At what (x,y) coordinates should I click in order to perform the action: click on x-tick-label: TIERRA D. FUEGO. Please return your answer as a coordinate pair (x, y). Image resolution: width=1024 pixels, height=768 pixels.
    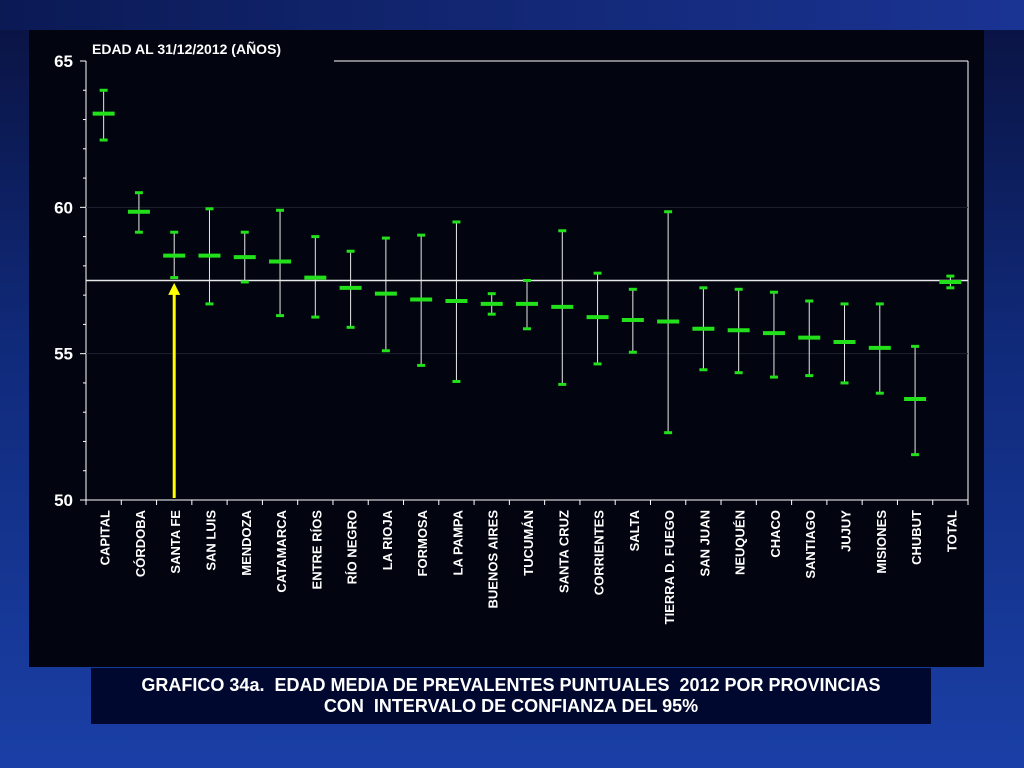
    Looking at the image, I should click on (669, 567).